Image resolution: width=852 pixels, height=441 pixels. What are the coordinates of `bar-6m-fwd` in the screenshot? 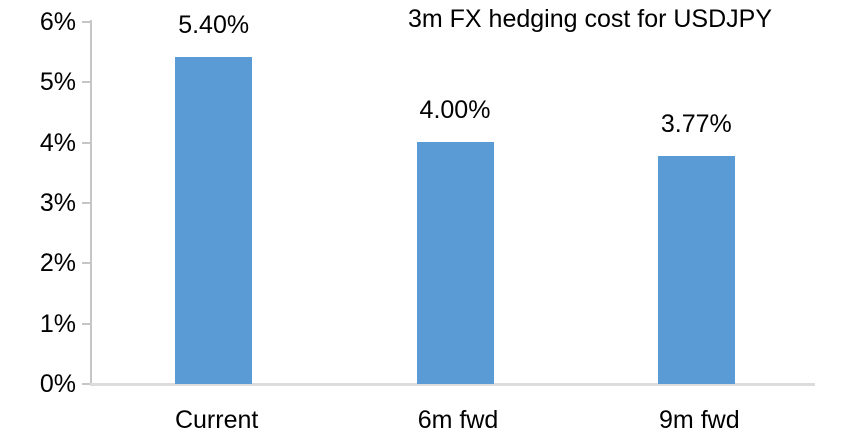 It's located at (455, 262).